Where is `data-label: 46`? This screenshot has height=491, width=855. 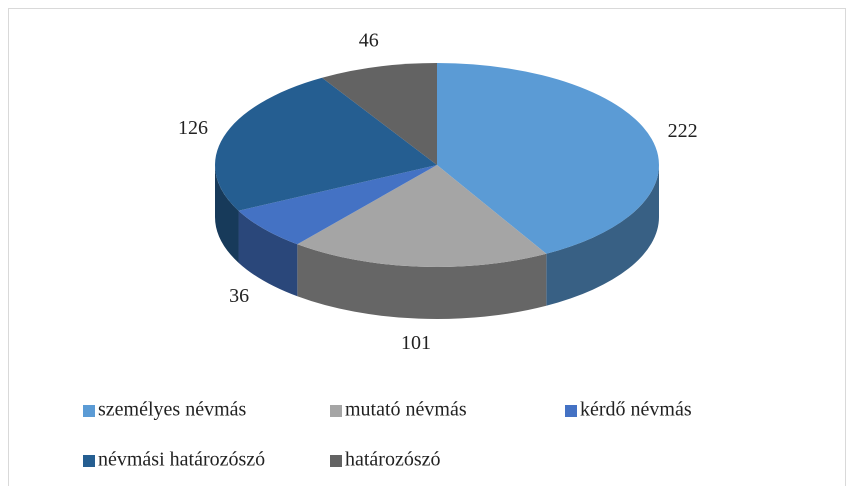 data-label: 46 is located at coordinates (369, 40).